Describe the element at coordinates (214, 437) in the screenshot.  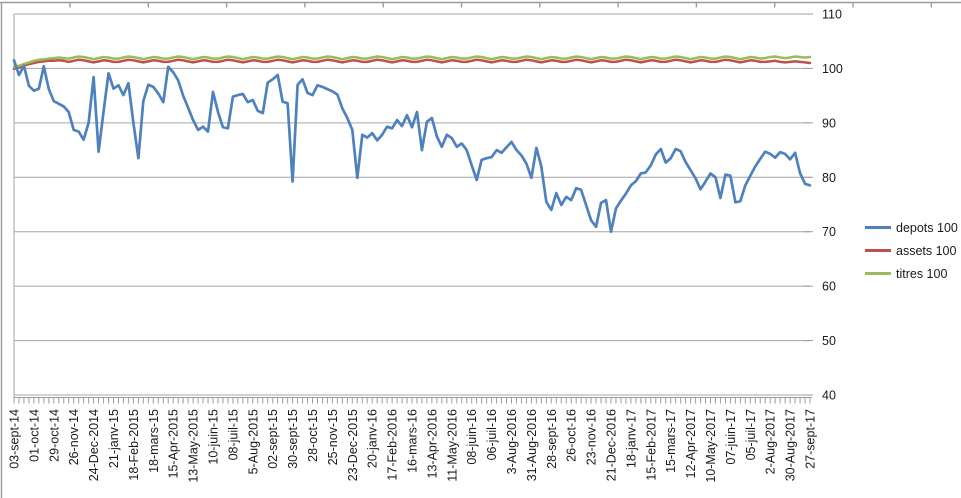
I see `x-axis-tick-label: 10-juin-15` at that location.